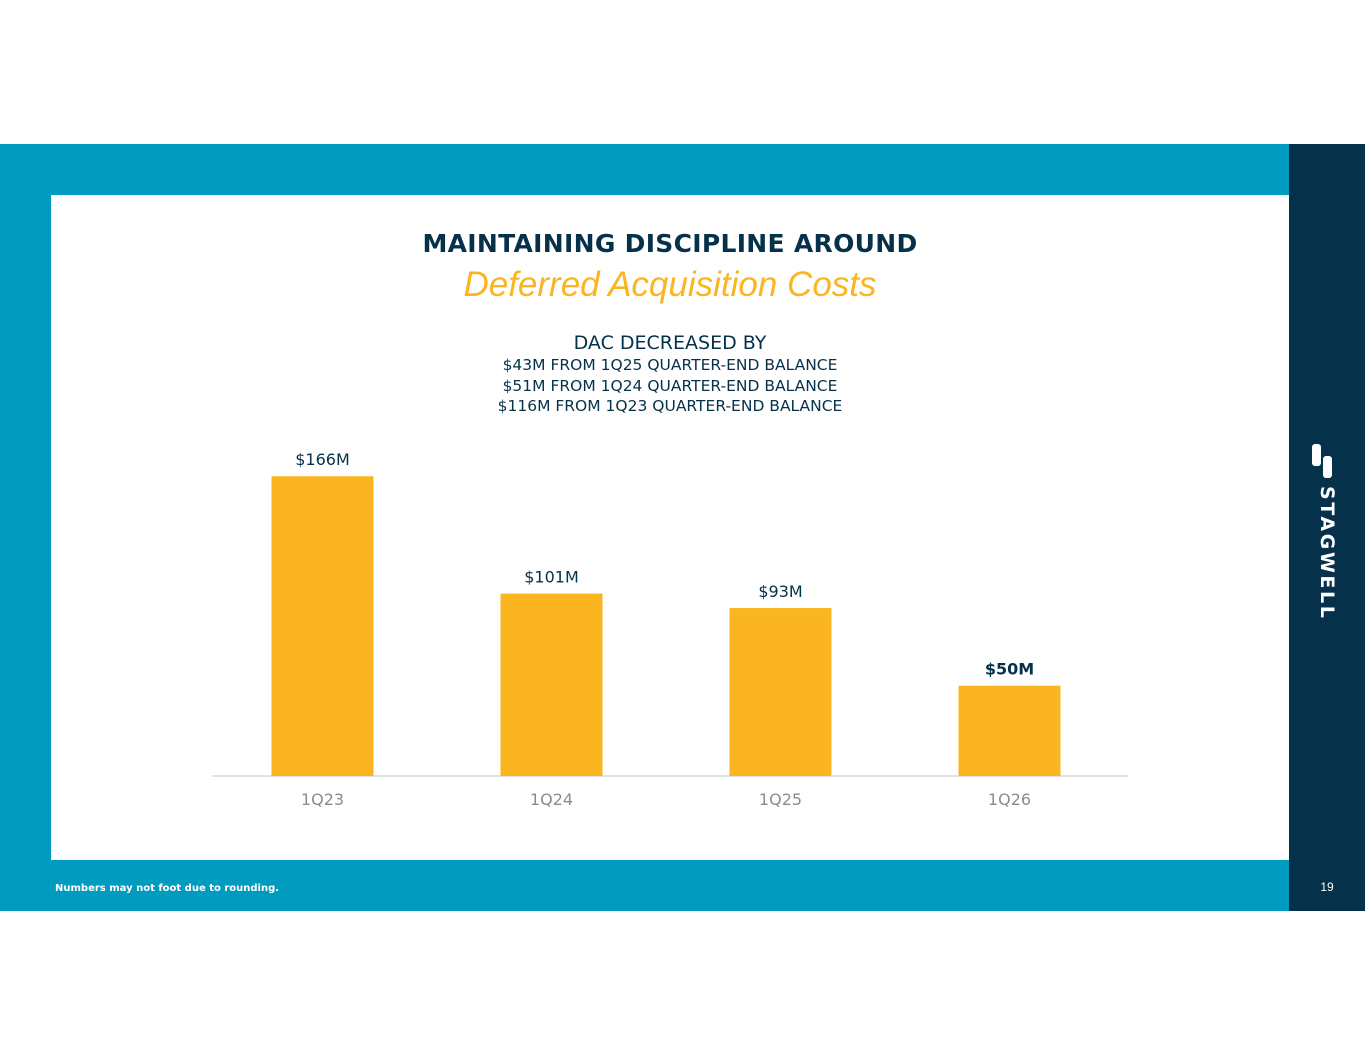 Image resolution: width=1365 pixels, height=1055 pixels. I want to click on category-label-1q24: 1Q24, so click(551, 799).